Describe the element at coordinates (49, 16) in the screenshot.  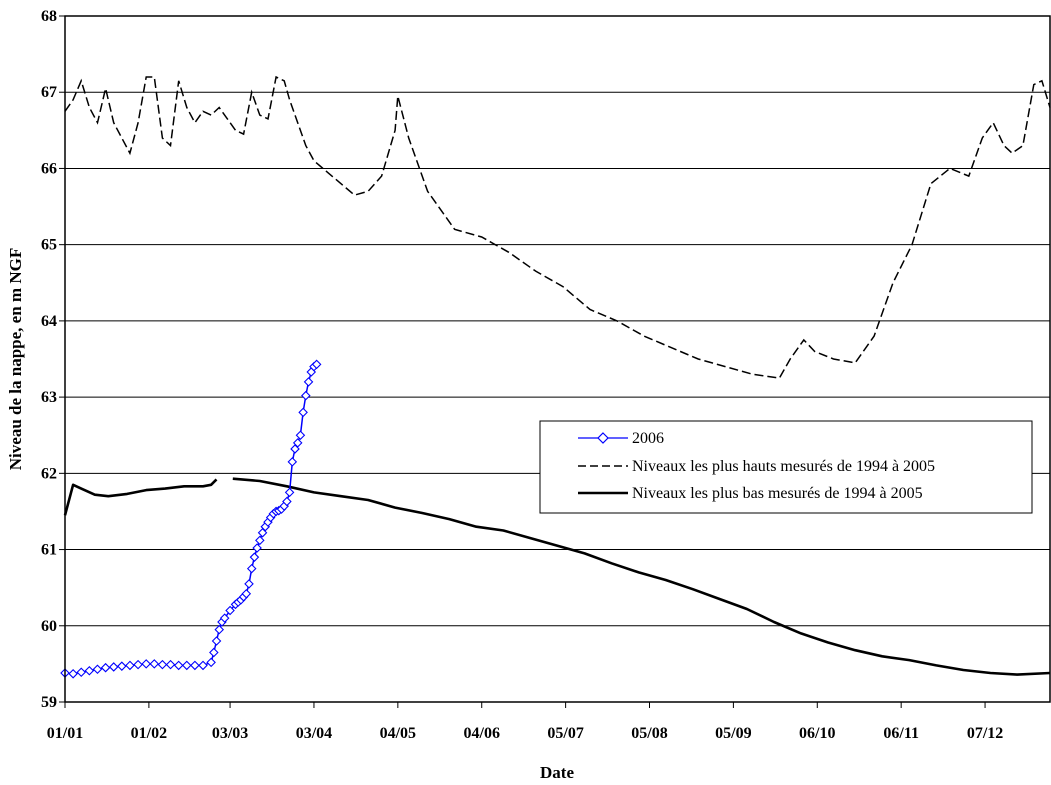
I see `y-tick-label: 68` at that location.